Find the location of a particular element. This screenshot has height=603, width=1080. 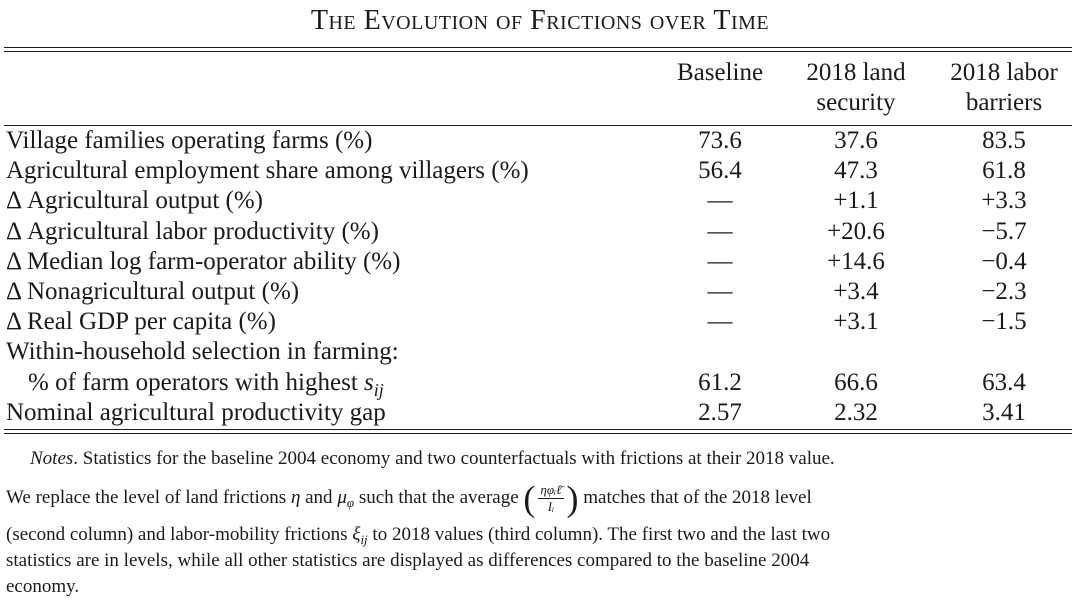

row-label: Village families operating farms (%) is located at coordinates (189, 140).